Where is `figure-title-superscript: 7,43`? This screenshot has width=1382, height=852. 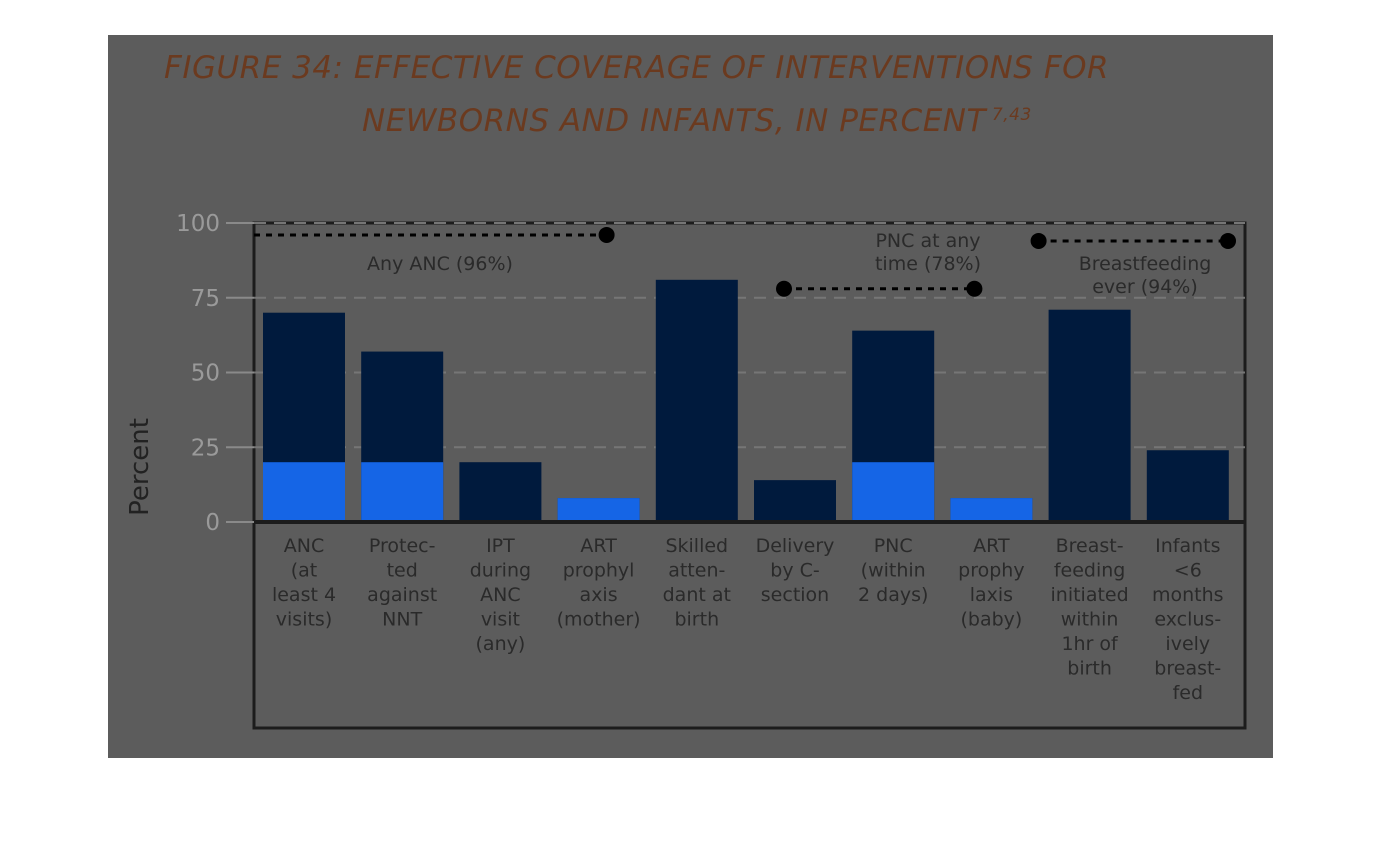 figure-title-superscript: 7,43 is located at coordinates (1011, 114).